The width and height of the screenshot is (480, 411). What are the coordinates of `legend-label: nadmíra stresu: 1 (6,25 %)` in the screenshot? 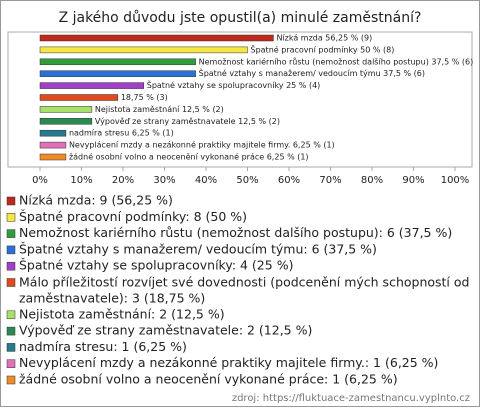 It's located at (103, 346).